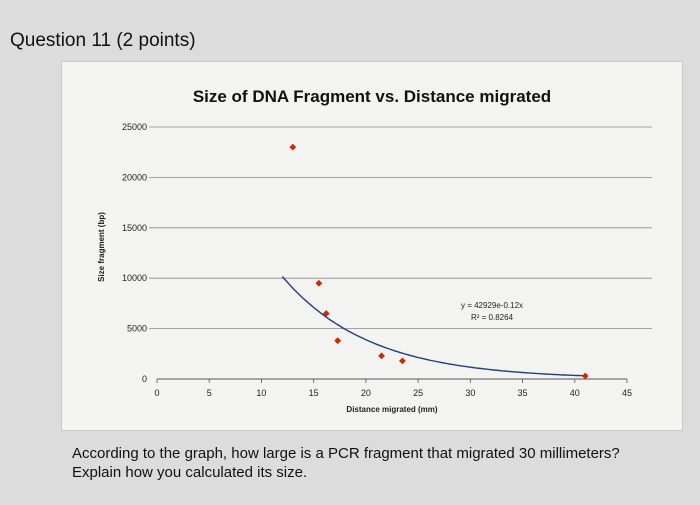 This screenshot has height=505, width=700. What do you see at coordinates (156, 393) in the screenshot?
I see `x-tick-label: 0` at bounding box center [156, 393].